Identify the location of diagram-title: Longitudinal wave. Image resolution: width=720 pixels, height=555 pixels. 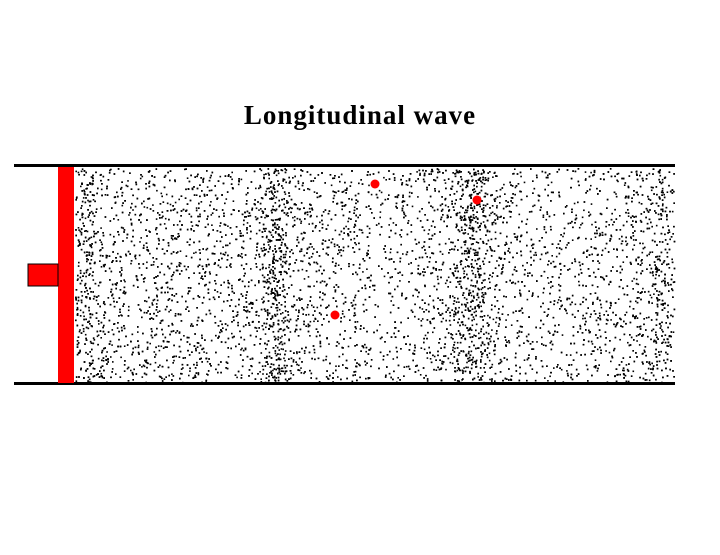
(360, 115).